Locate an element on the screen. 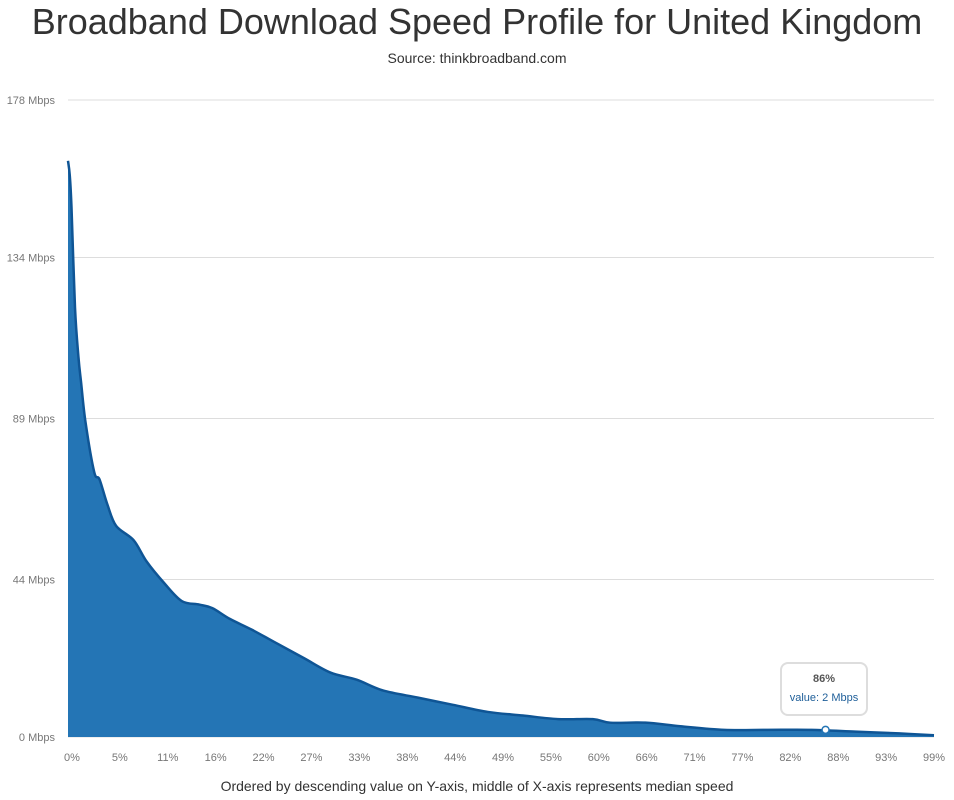 This screenshot has width=954, height=800. x-tick-label: 16% is located at coordinates (216, 758).